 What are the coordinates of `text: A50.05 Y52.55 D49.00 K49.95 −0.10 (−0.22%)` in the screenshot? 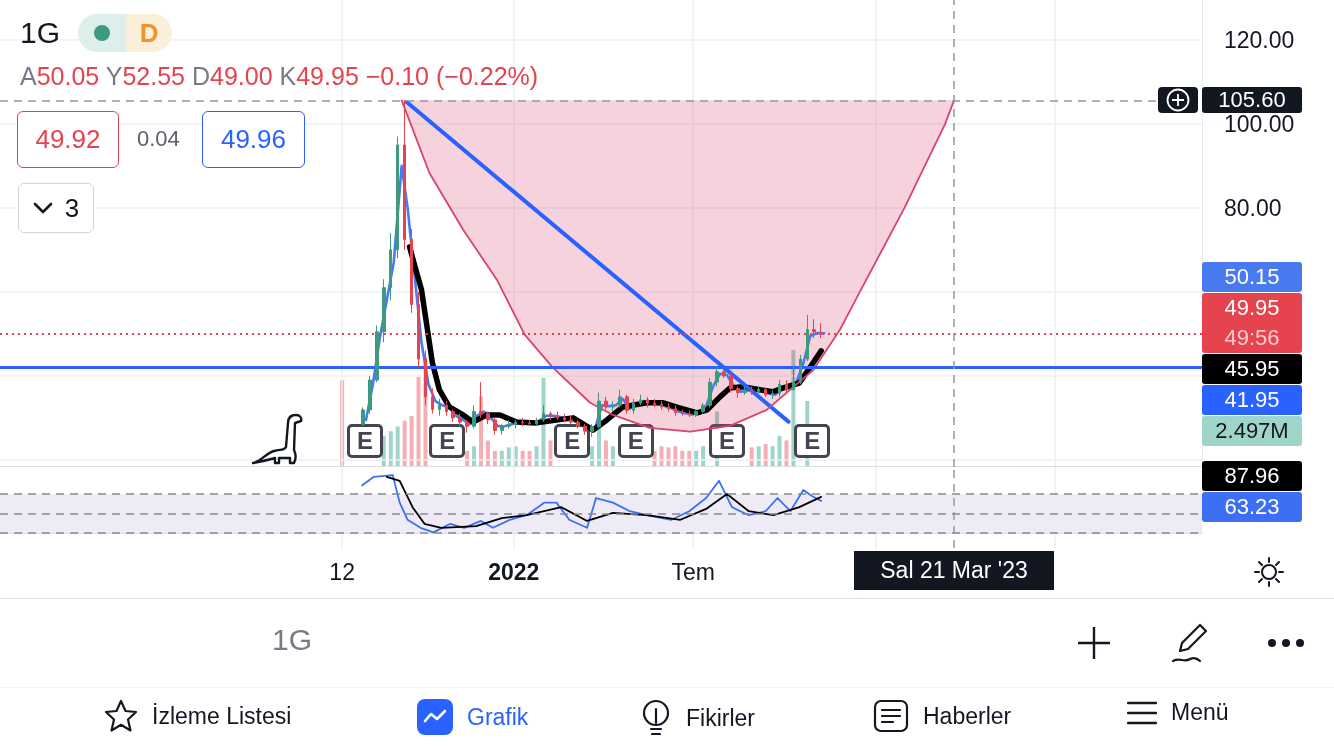 It's located at (279, 76).